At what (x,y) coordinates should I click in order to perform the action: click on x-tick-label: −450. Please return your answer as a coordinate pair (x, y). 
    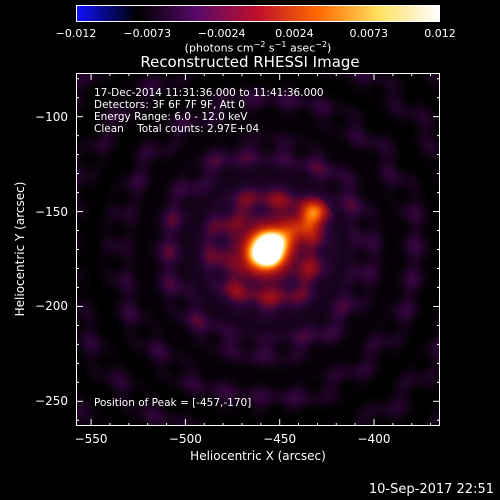
    Looking at the image, I should click on (280, 439).